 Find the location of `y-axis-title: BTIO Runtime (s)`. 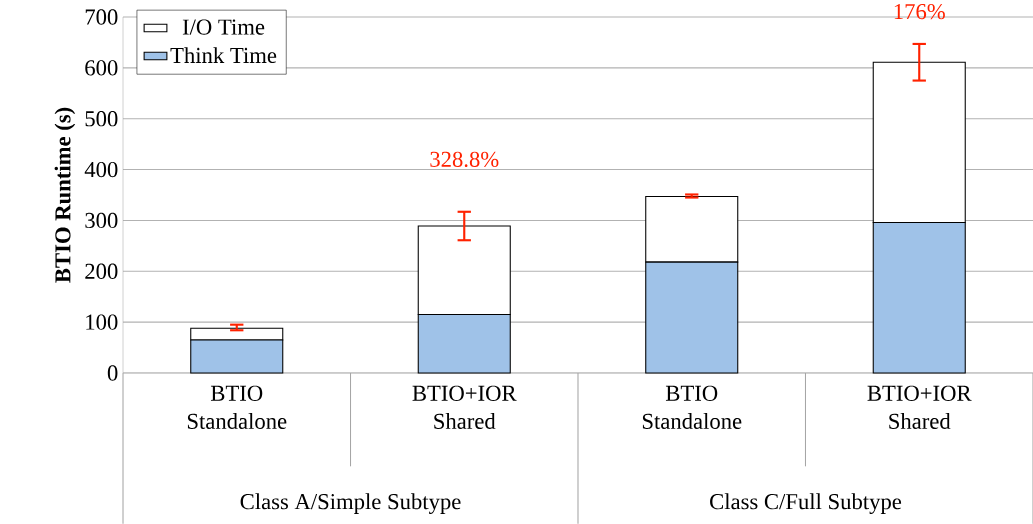

y-axis-title: BTIO Runtime (s) is located at coordinates (65, 195).